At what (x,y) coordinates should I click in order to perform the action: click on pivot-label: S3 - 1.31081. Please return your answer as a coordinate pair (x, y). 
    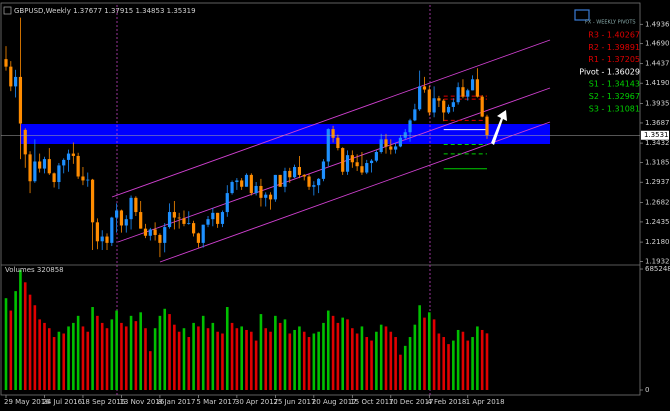
    Looking at the image, I should click on (614, 108).